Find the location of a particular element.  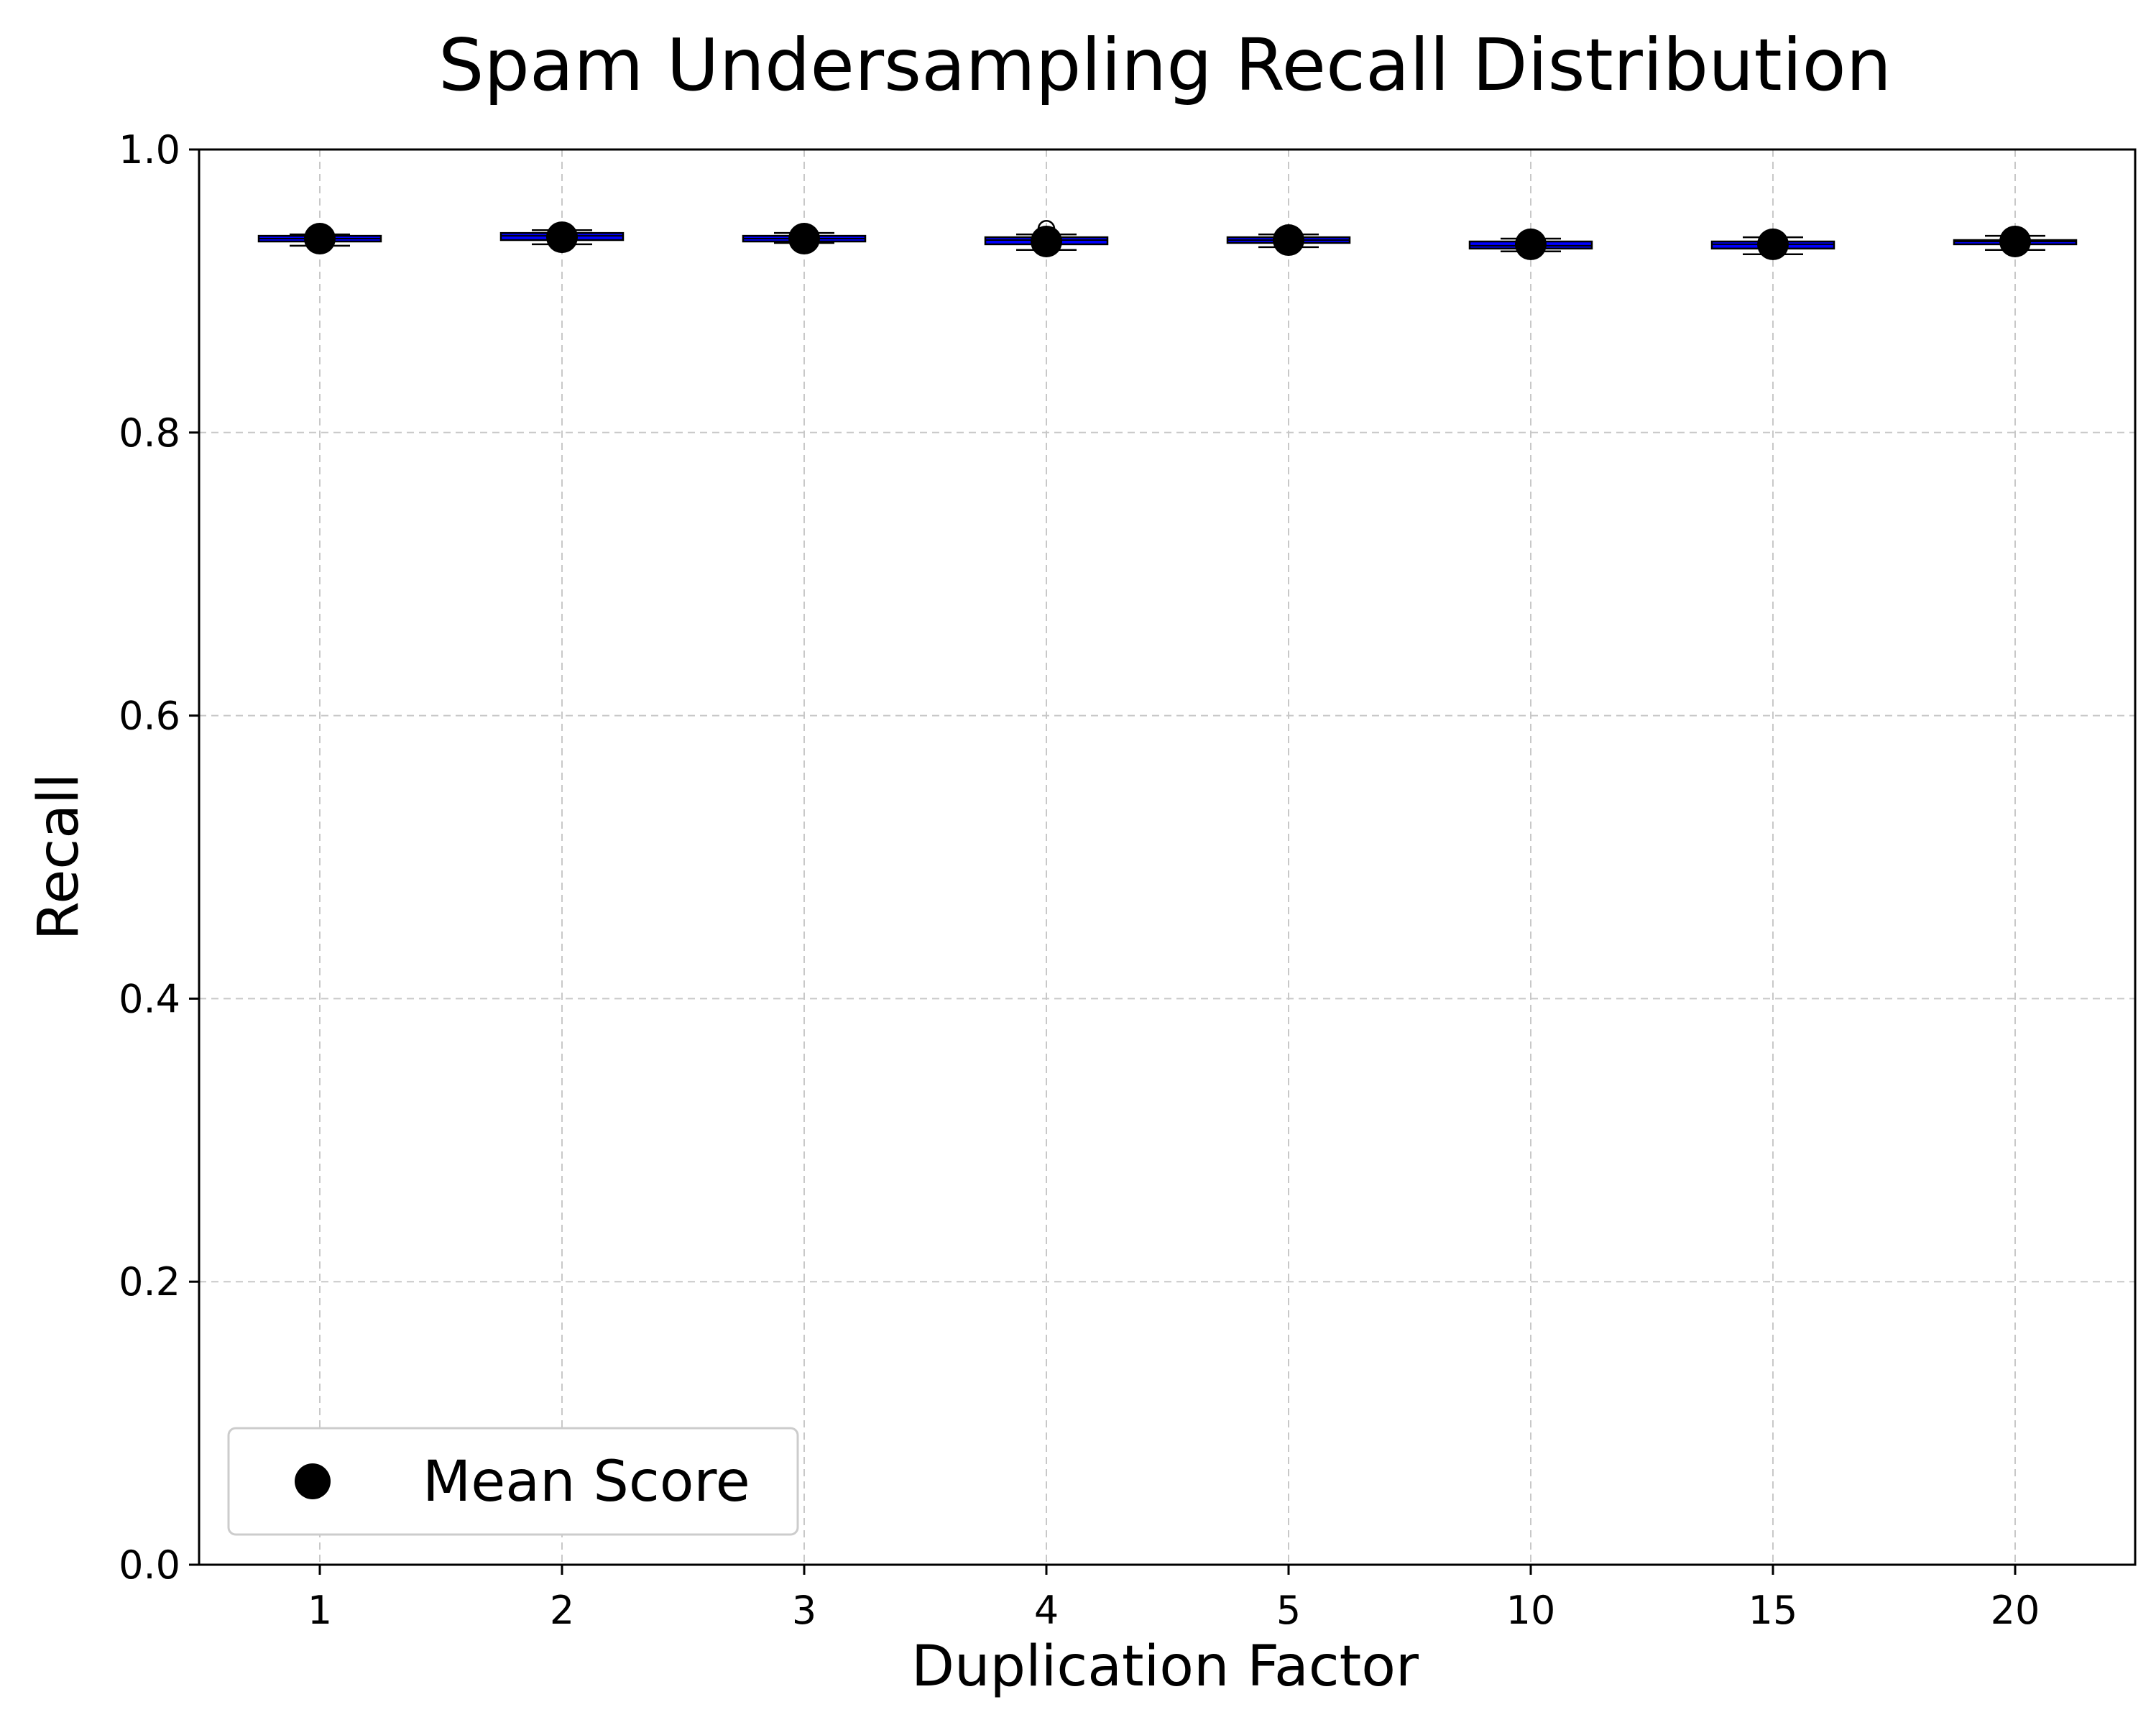

y-axis-label: Recall is located at coordinates (59, 857).